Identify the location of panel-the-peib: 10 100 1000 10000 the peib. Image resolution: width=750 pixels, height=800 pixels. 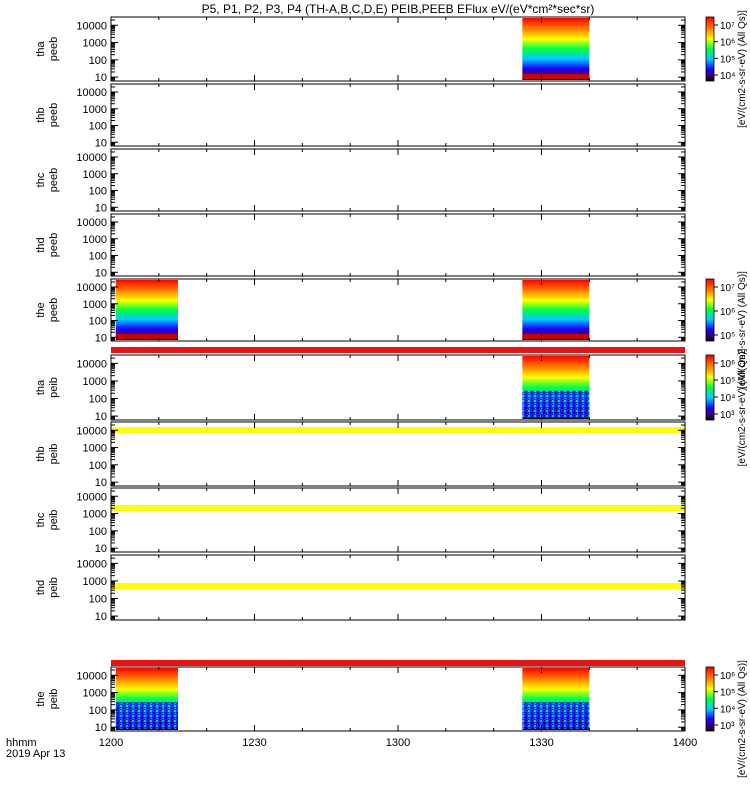
(360, 700).